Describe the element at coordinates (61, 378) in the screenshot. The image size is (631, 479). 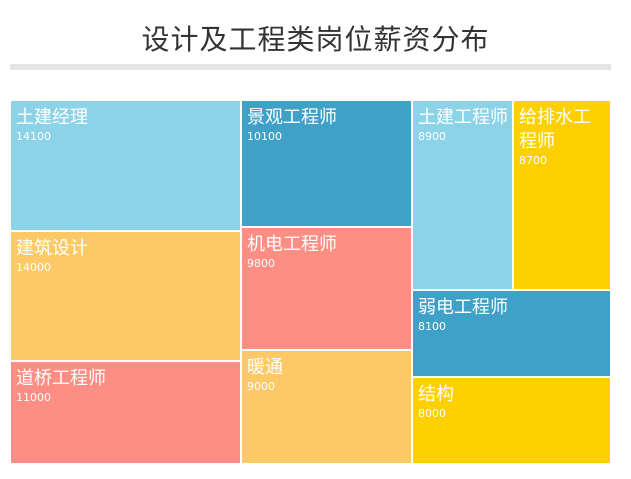
I see `cell-name: 道桥工程师` at that location.